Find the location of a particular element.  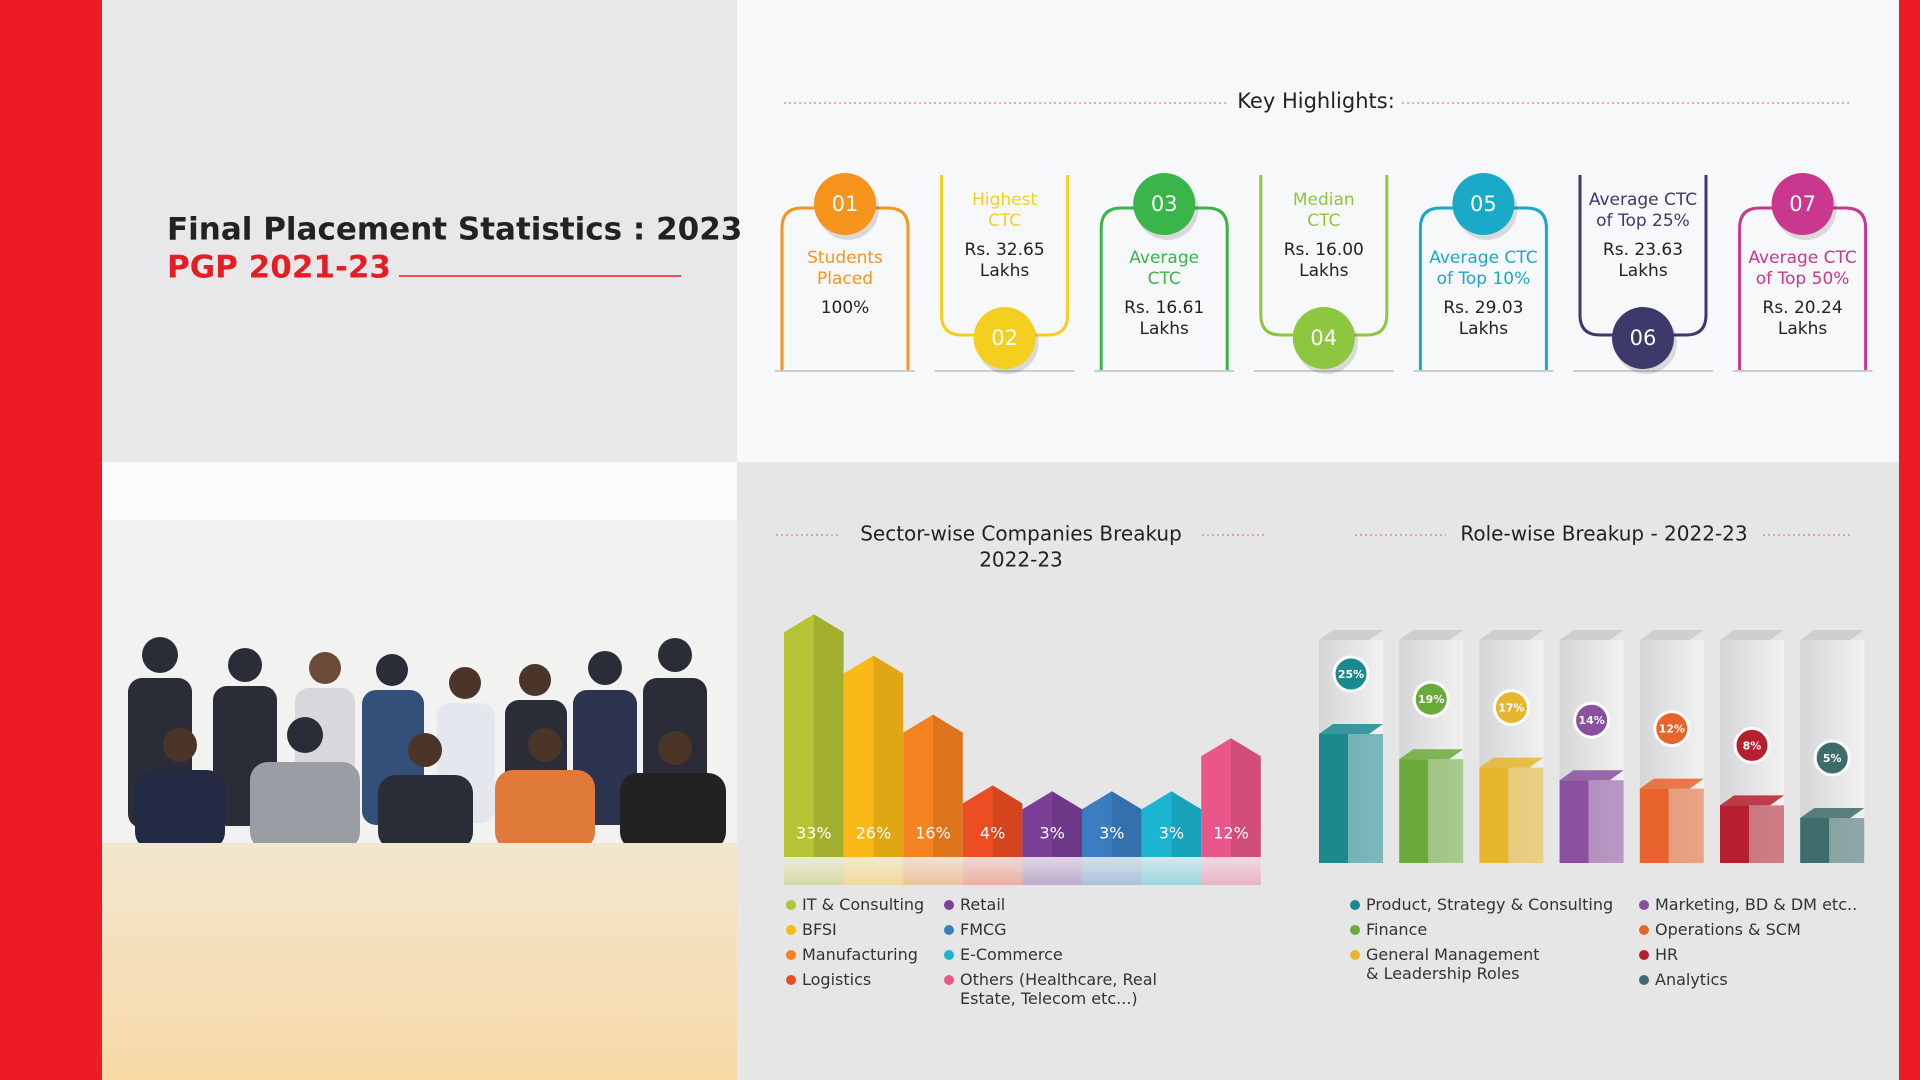

value-label: 25% is located at coordinates (1351, 674).